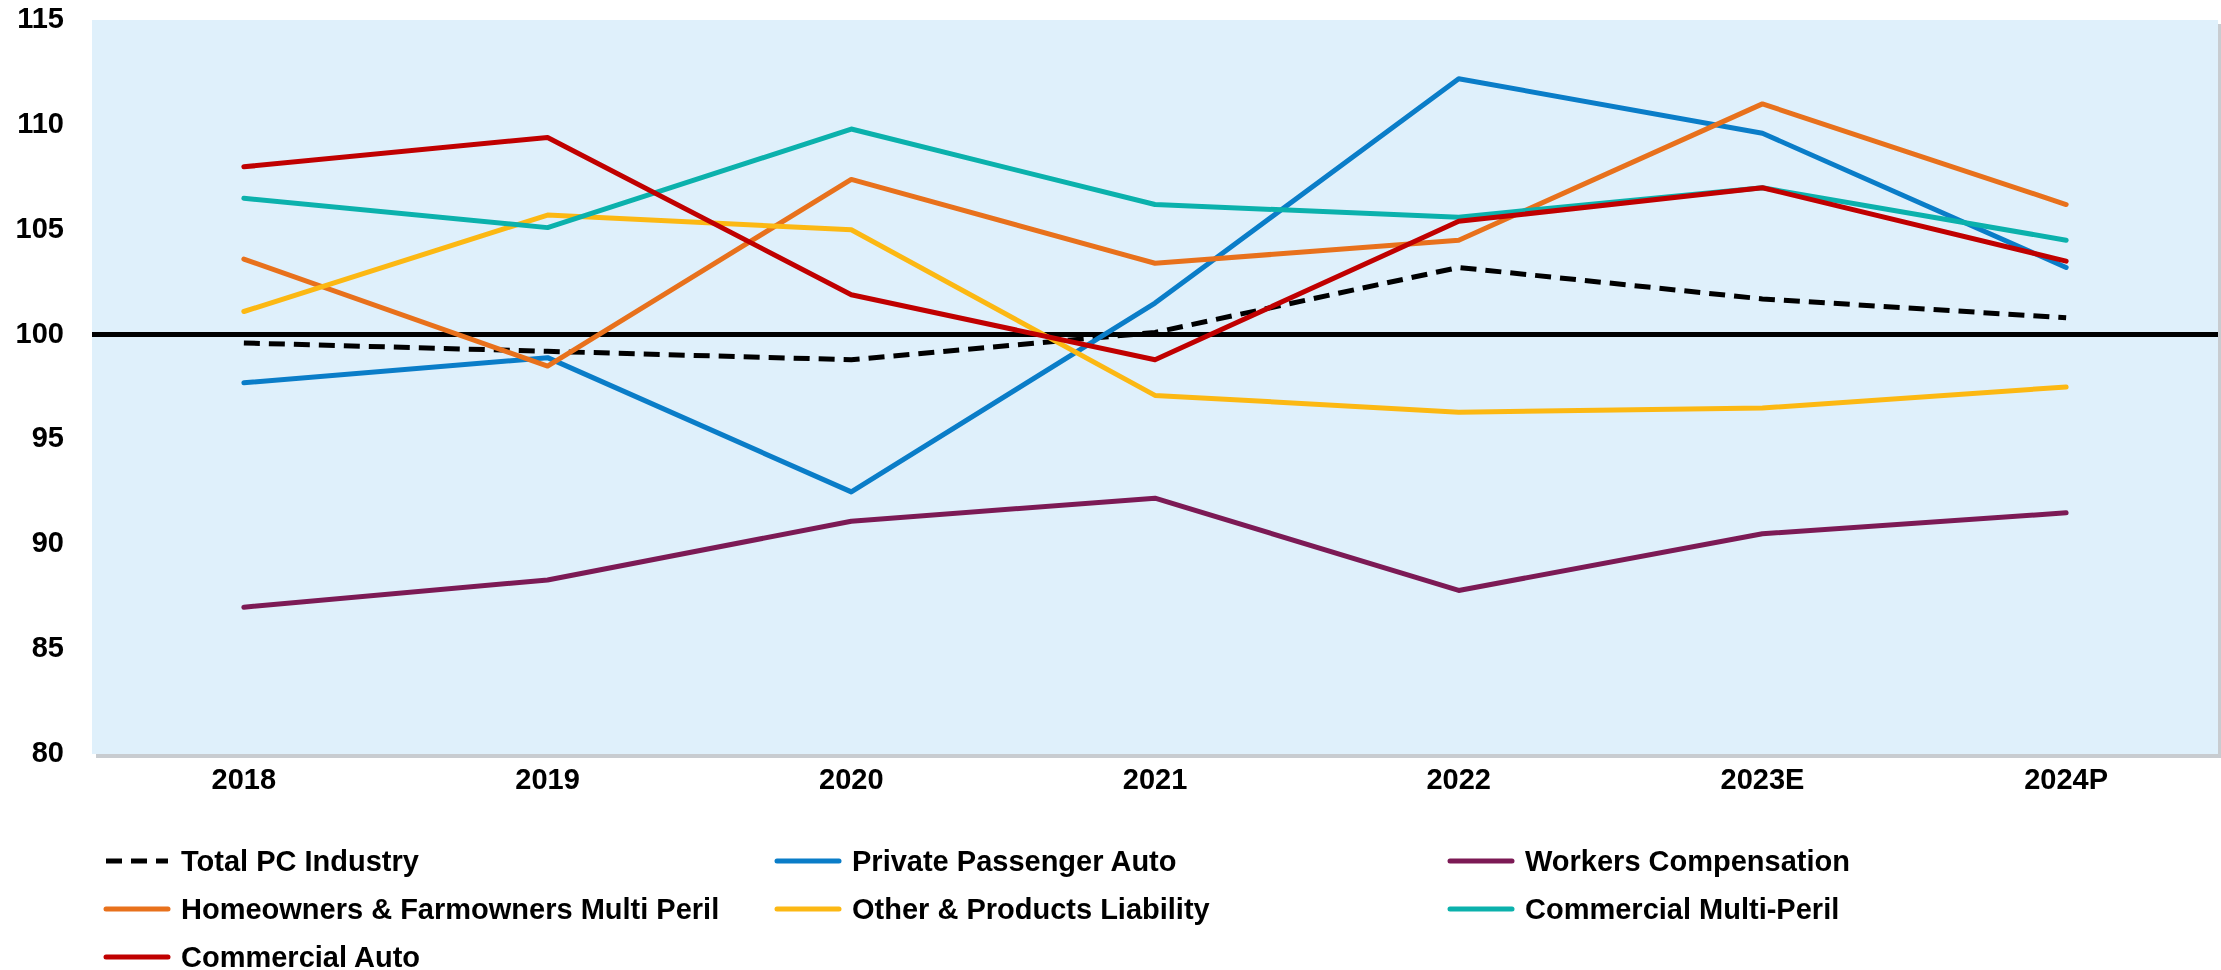 Image resolution: width=2221 pixels, height=970 pixels. I want to click on legend-label: Other & Products Liability, so click(1031, 909).